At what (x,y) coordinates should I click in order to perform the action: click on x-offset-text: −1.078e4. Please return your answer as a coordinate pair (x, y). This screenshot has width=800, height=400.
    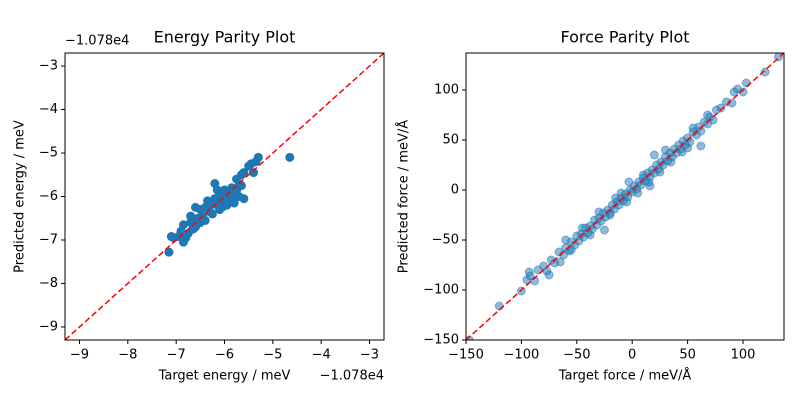
    Looking at the image, I should click on (352, 376).